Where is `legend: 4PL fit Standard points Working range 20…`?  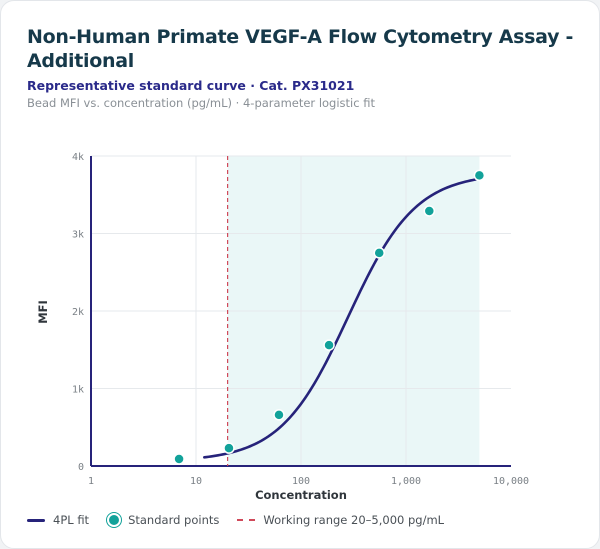
legend: 4PL fit Standard points Working range 20… is located at coordinates (244, 520).